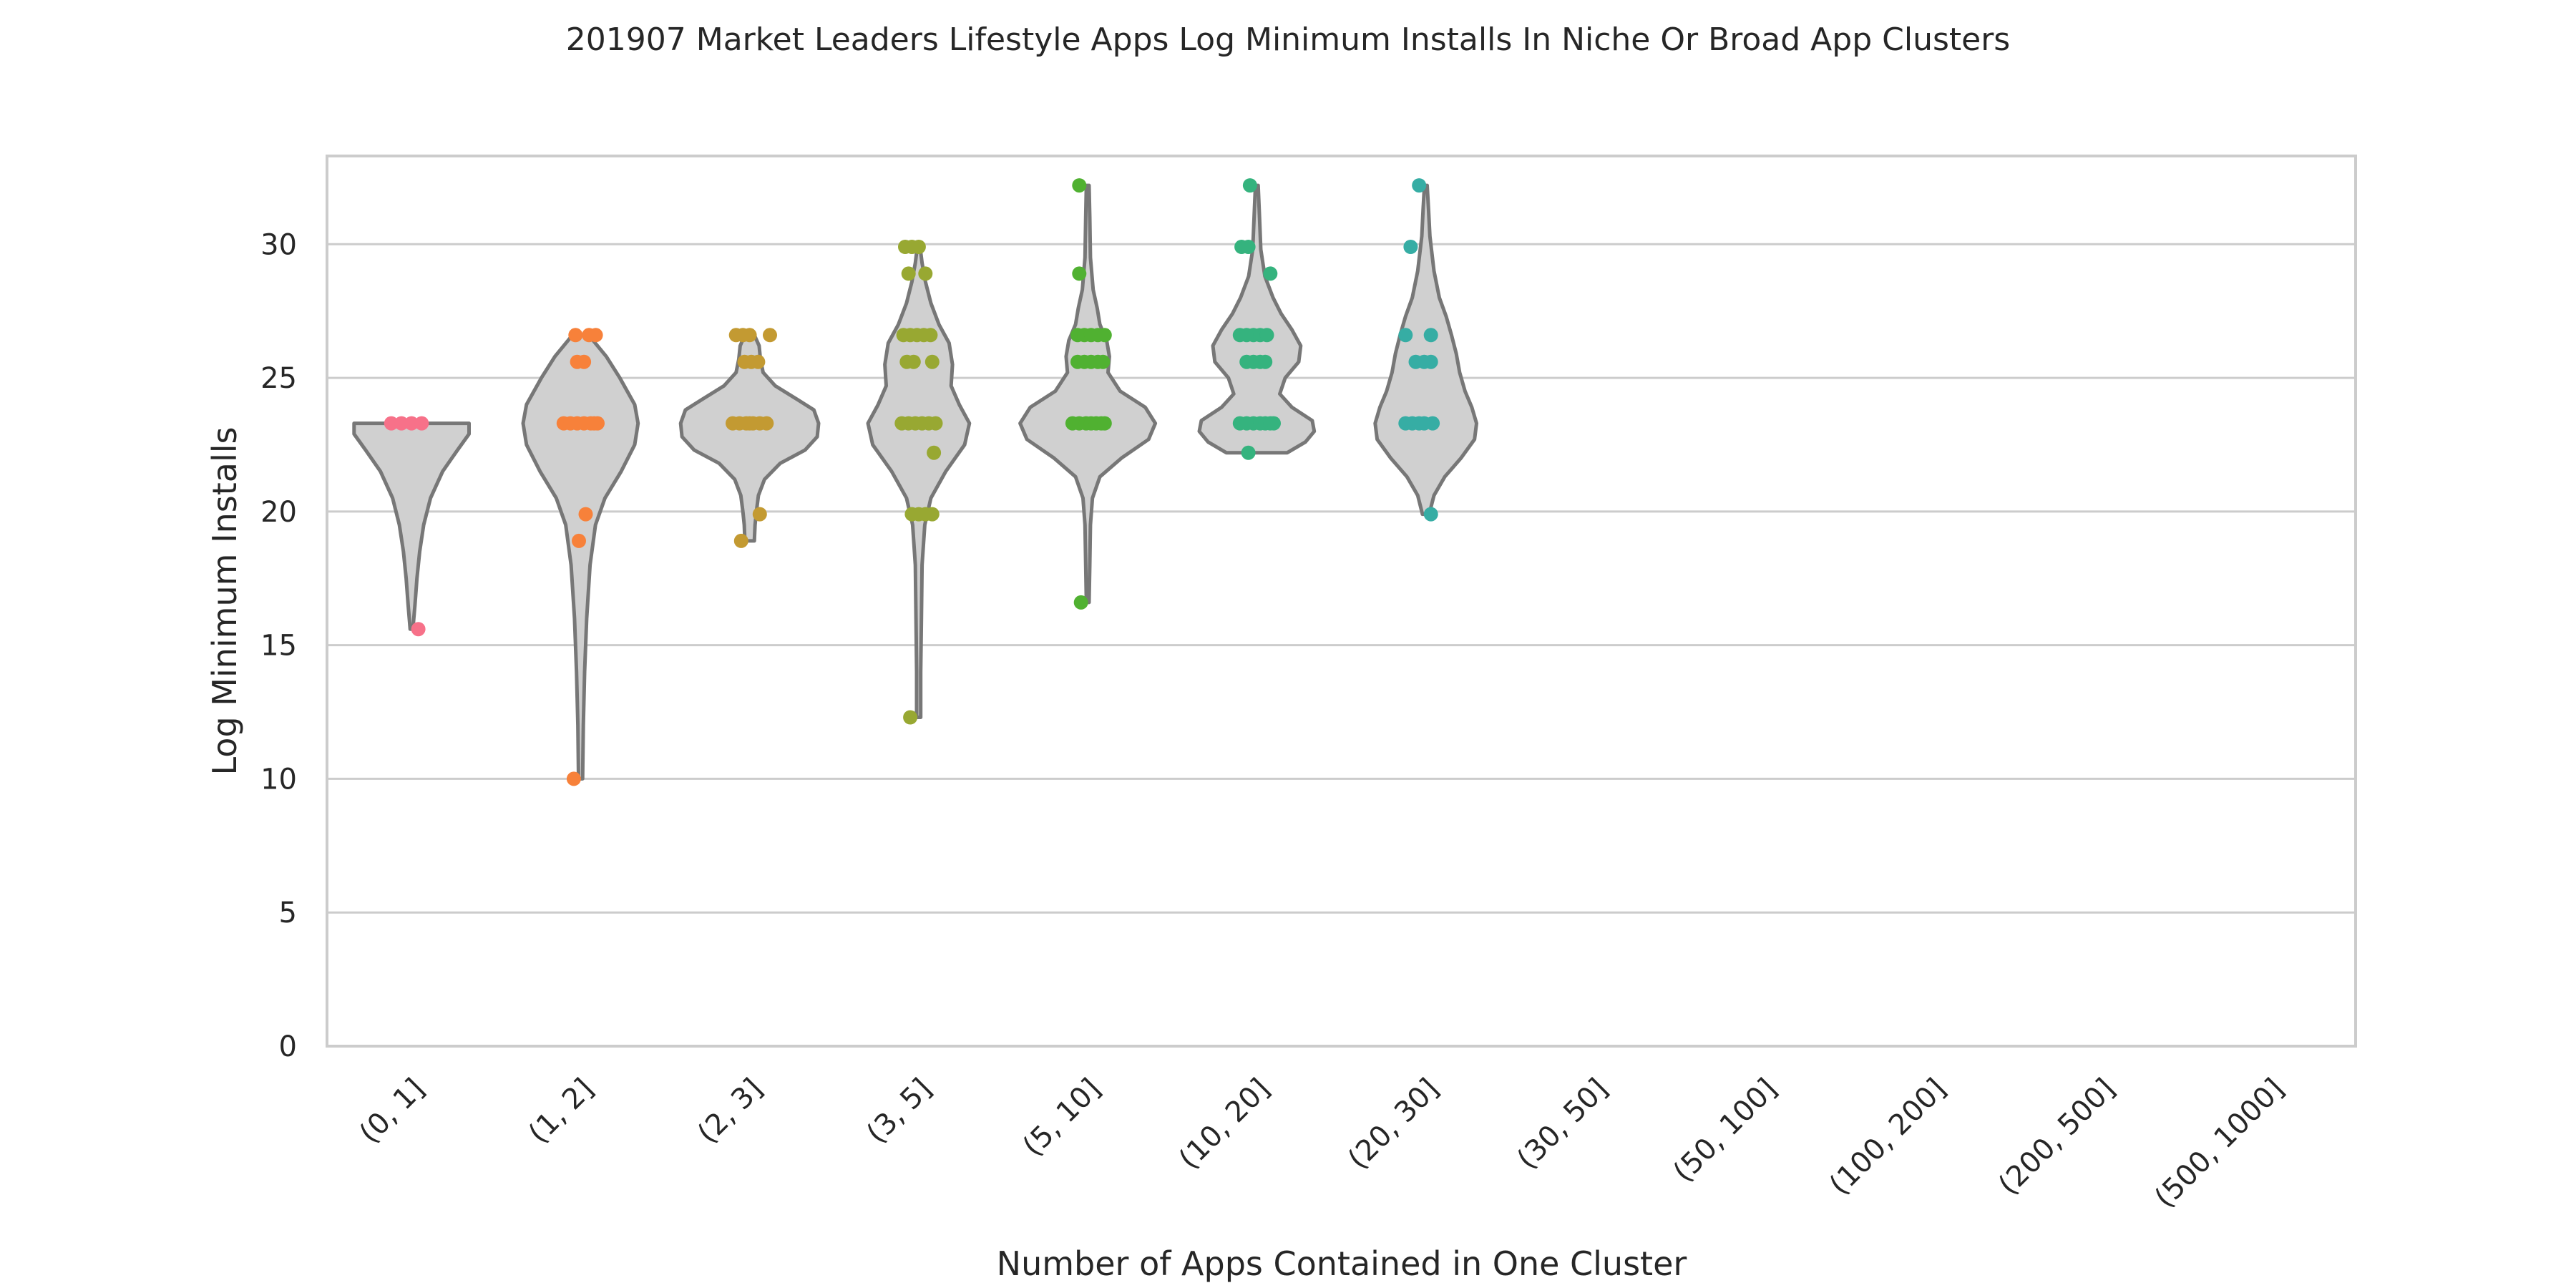 This screenshot has width=2576, height=1288. What do you see at coordinates (1062, 1118) in the screenshot?
I see `x-tick-label: (5, 10]` at bounding box center [1062, 1118].